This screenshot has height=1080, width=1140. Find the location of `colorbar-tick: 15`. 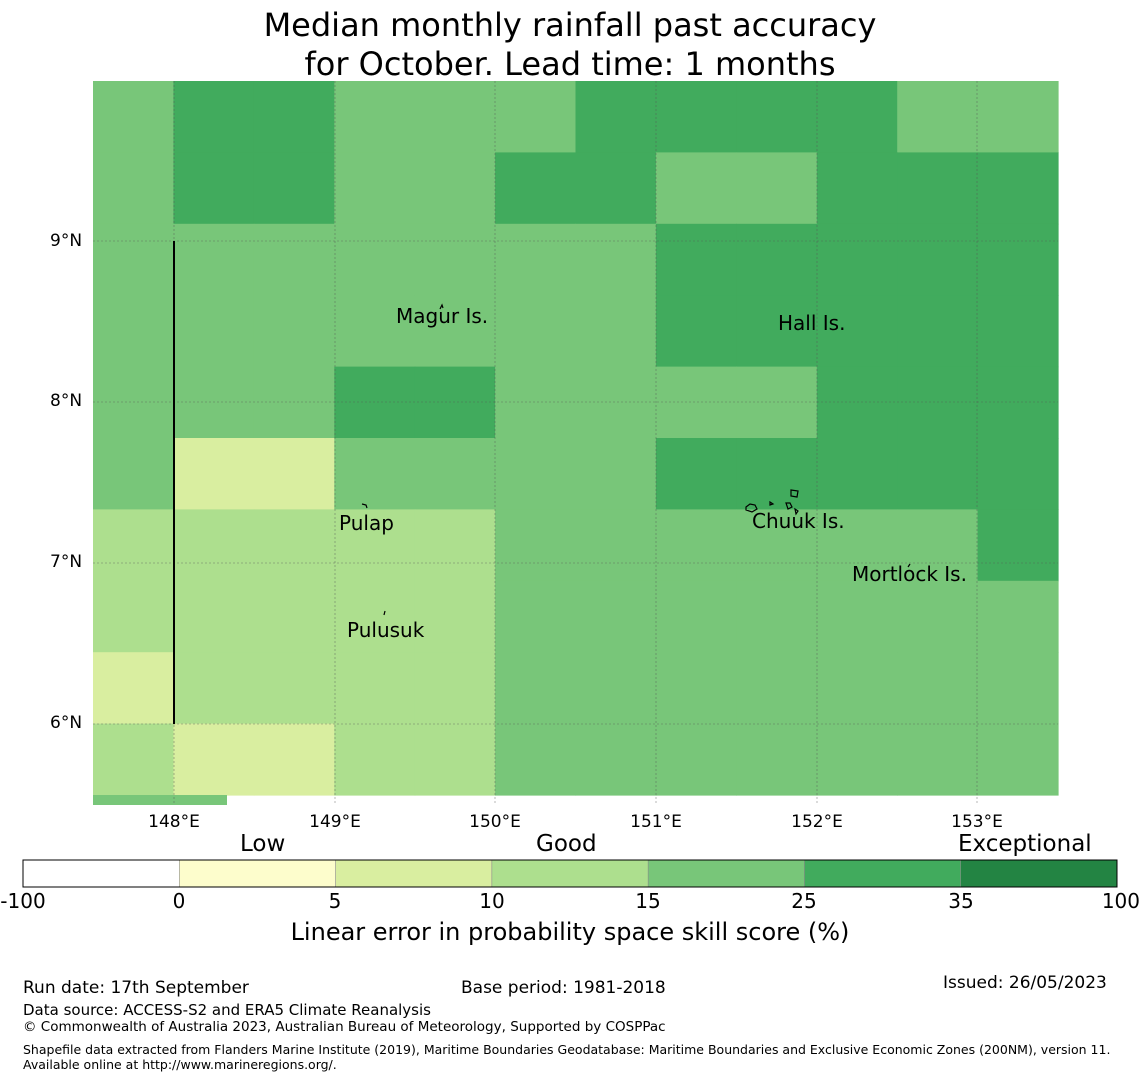

colorbar-tick: 15 is located at coordinates (648, 901).